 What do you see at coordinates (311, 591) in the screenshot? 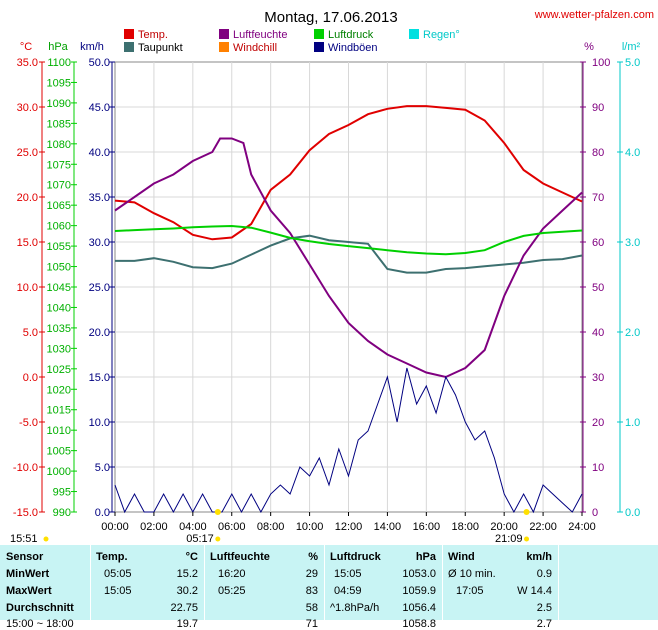
I see `stats-value: 83` at bounding box center [311, 591].